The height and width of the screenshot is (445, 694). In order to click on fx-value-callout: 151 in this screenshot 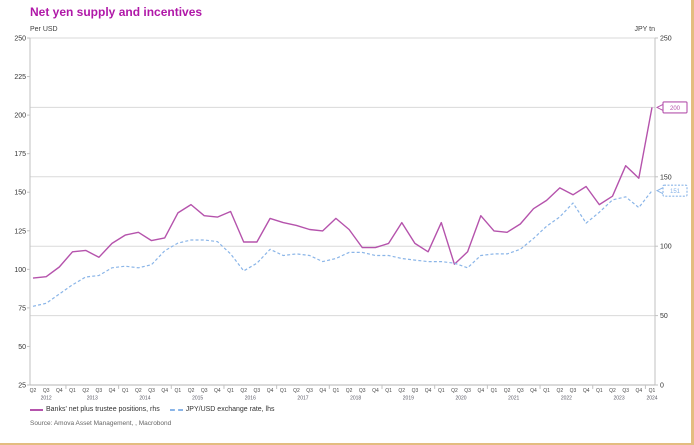, I will do `click(671, 190)`.